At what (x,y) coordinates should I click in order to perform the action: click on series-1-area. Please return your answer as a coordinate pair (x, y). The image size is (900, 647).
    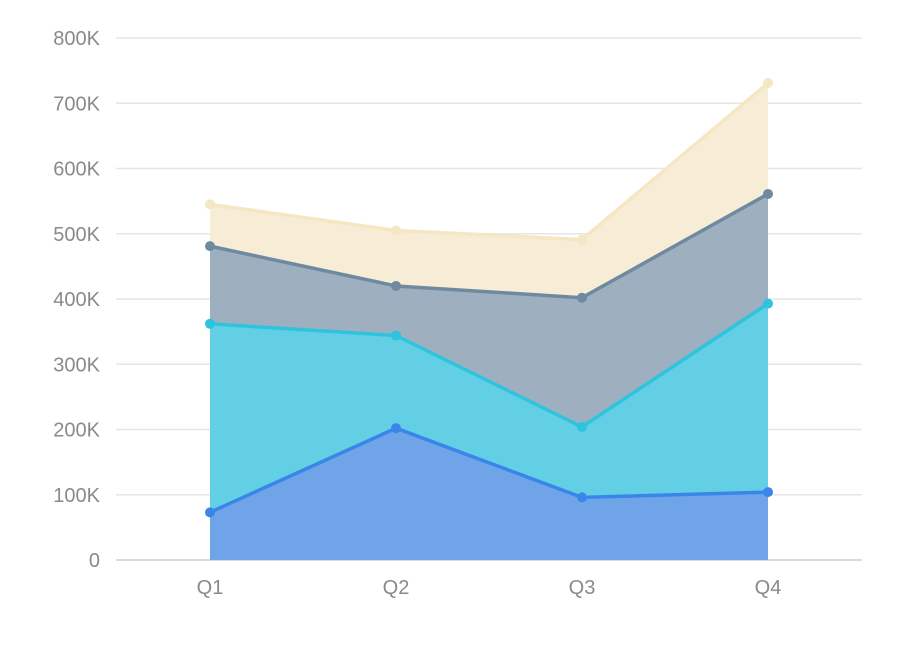
    Looking at the image, I should click on (489, 494).